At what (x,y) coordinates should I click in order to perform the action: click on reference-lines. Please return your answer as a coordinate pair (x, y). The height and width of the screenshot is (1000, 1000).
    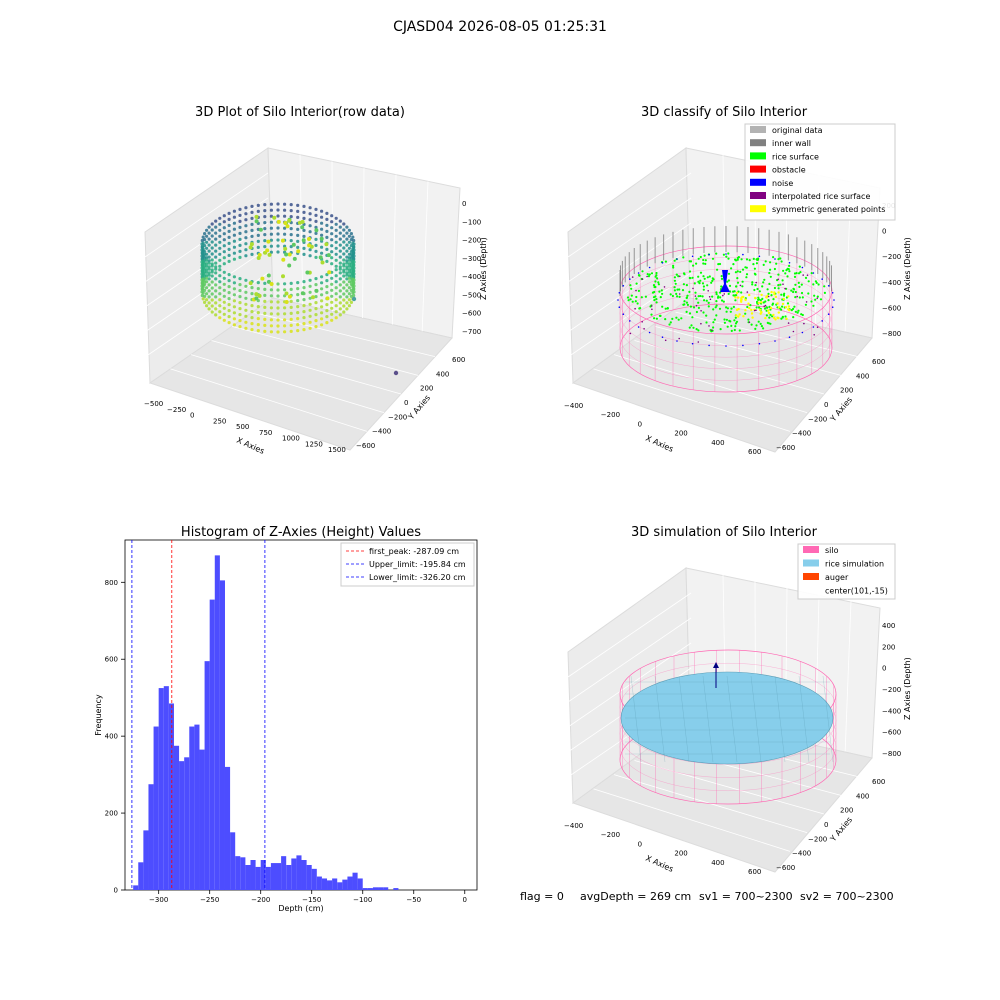
    Looking at the image, I should click on (198, 715).